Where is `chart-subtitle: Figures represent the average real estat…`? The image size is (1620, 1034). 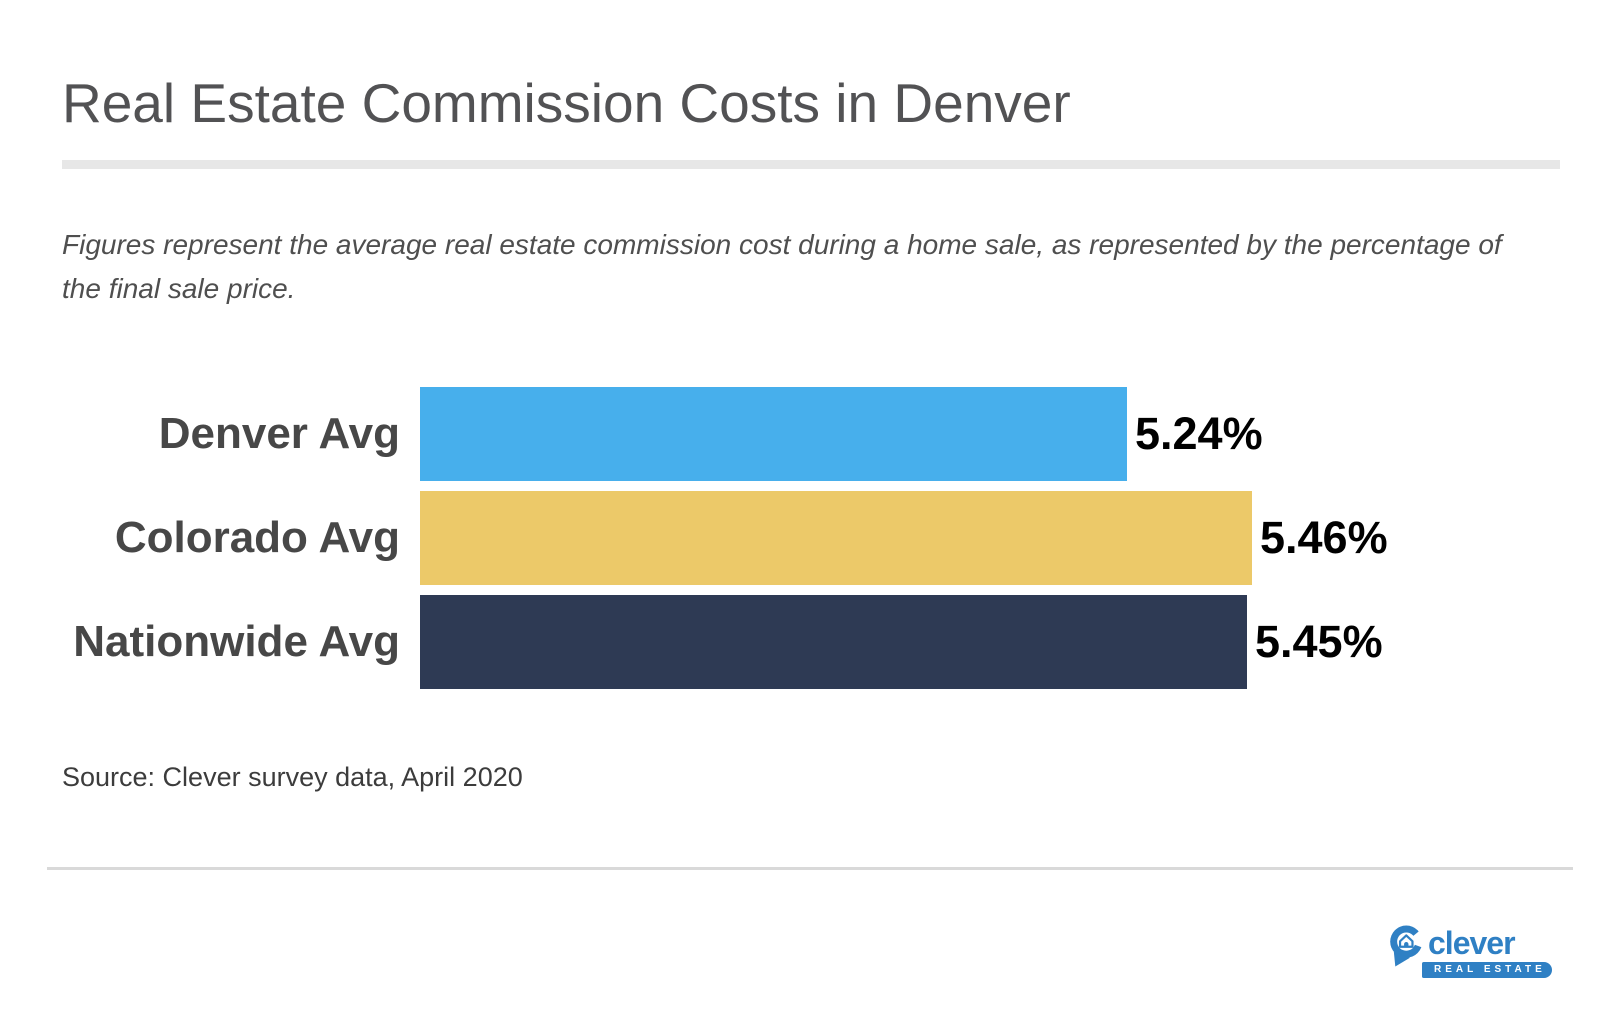 chart-subtitle: Figures represent the average real estat… is located at coordinates (782, 266).